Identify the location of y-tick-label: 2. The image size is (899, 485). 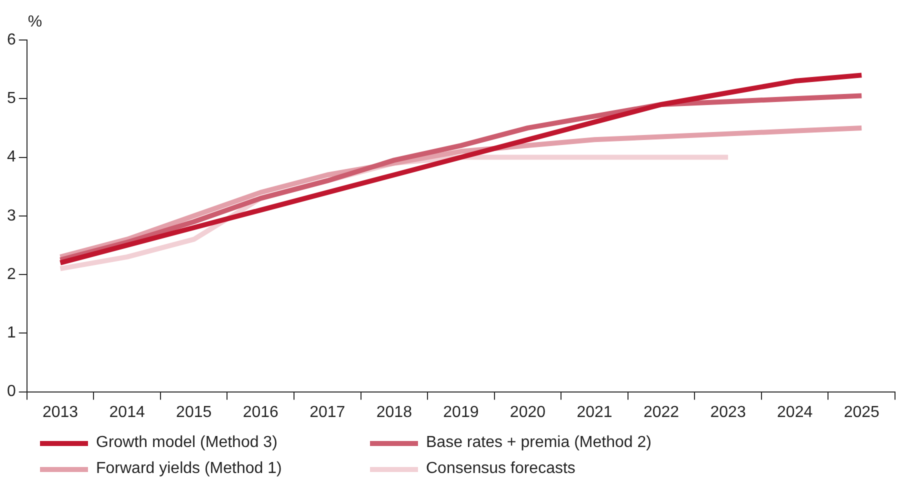
(11, 274).